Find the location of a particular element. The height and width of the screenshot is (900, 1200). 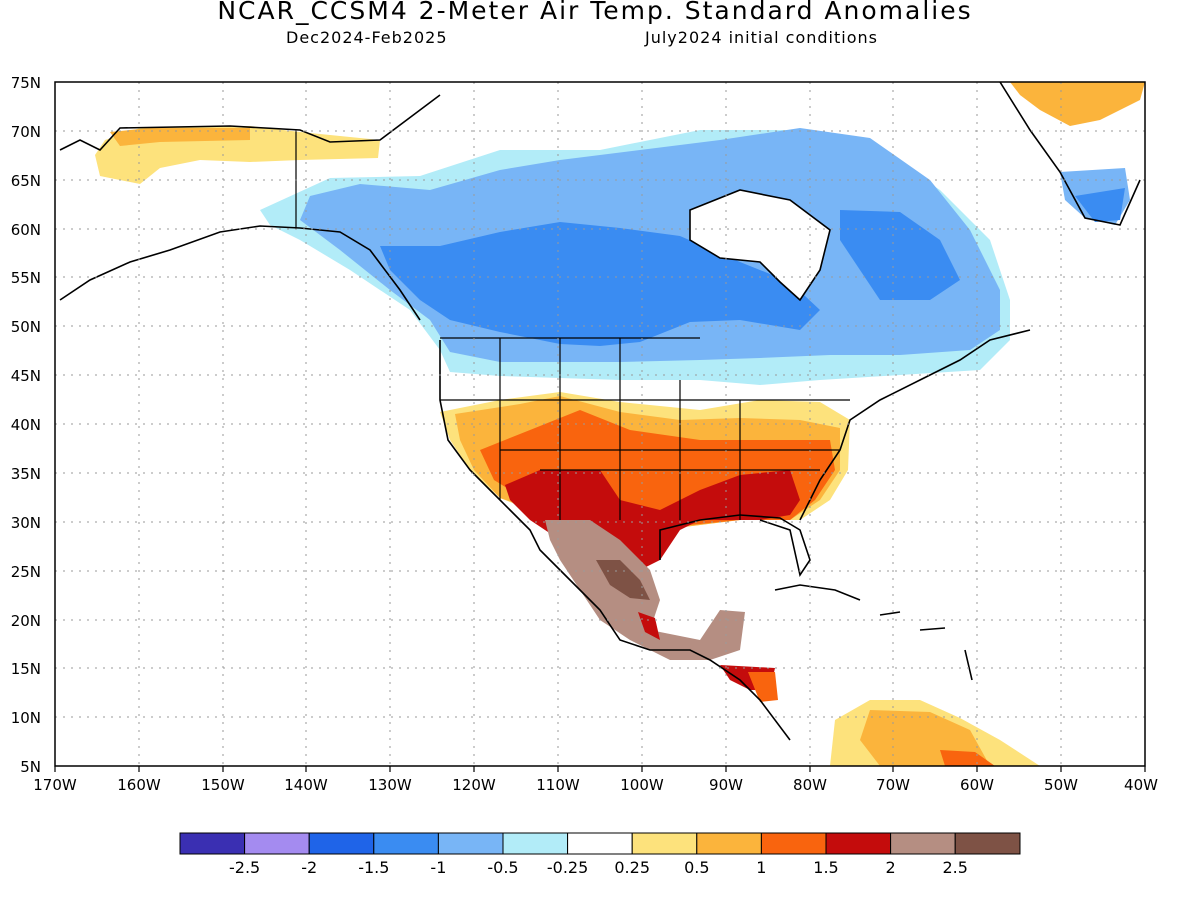

coast-greenland is located at coordinates (1070, 154).